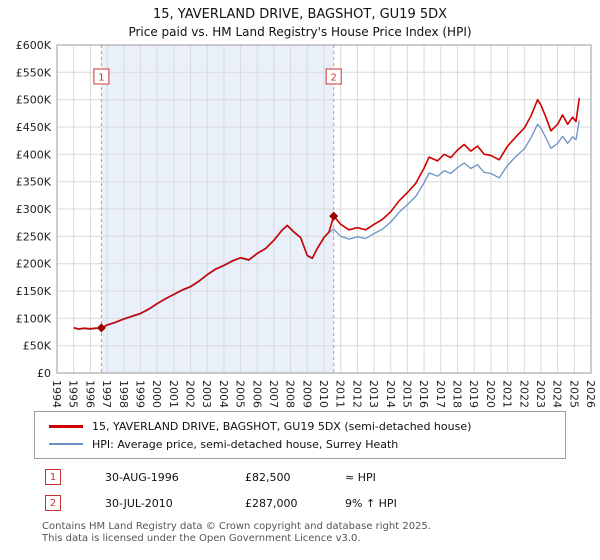 Image resolution: width=600 pixels, height=560 pixels. What do you see at coordinates (89, 394) in the screenshot?
I see `svg-text: 1996` at bounding box center [89, 394].